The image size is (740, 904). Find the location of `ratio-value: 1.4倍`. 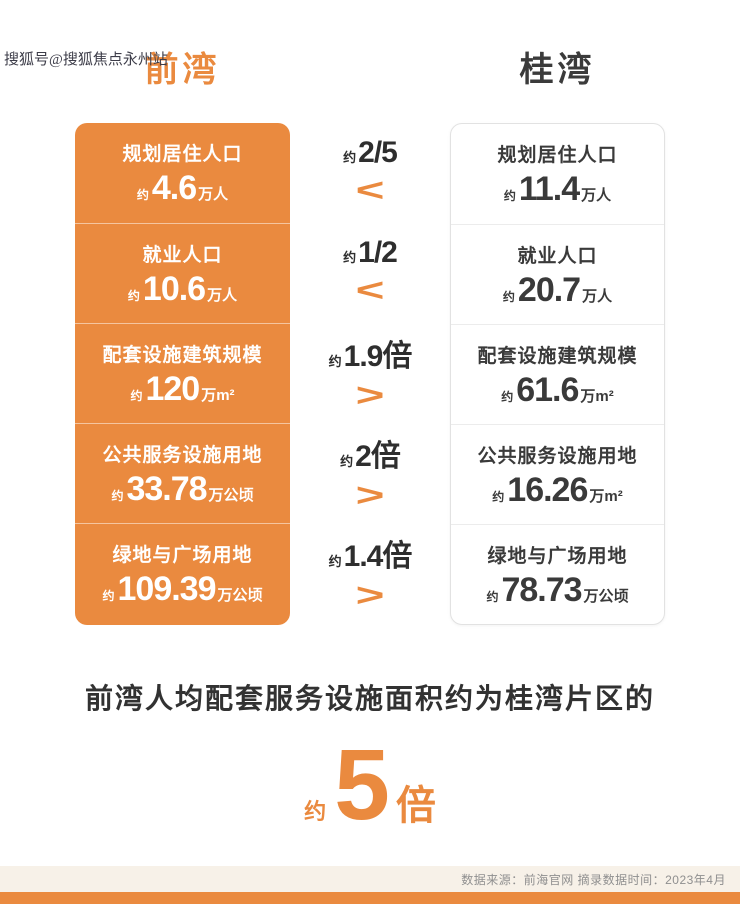

ratio-value: 1.4倍 is located at coordinates (378, 556).